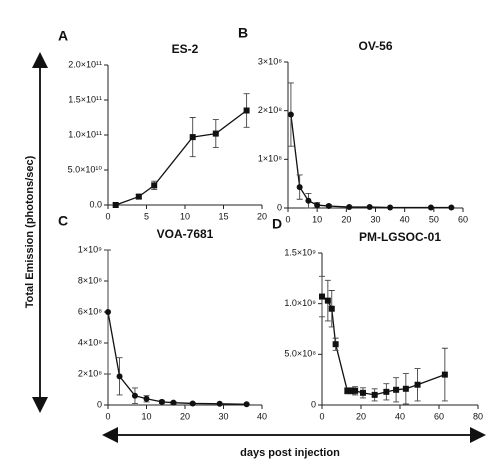 The image size is (500, 470). I want to click on x-tick-label: 5, so click(146, 216).